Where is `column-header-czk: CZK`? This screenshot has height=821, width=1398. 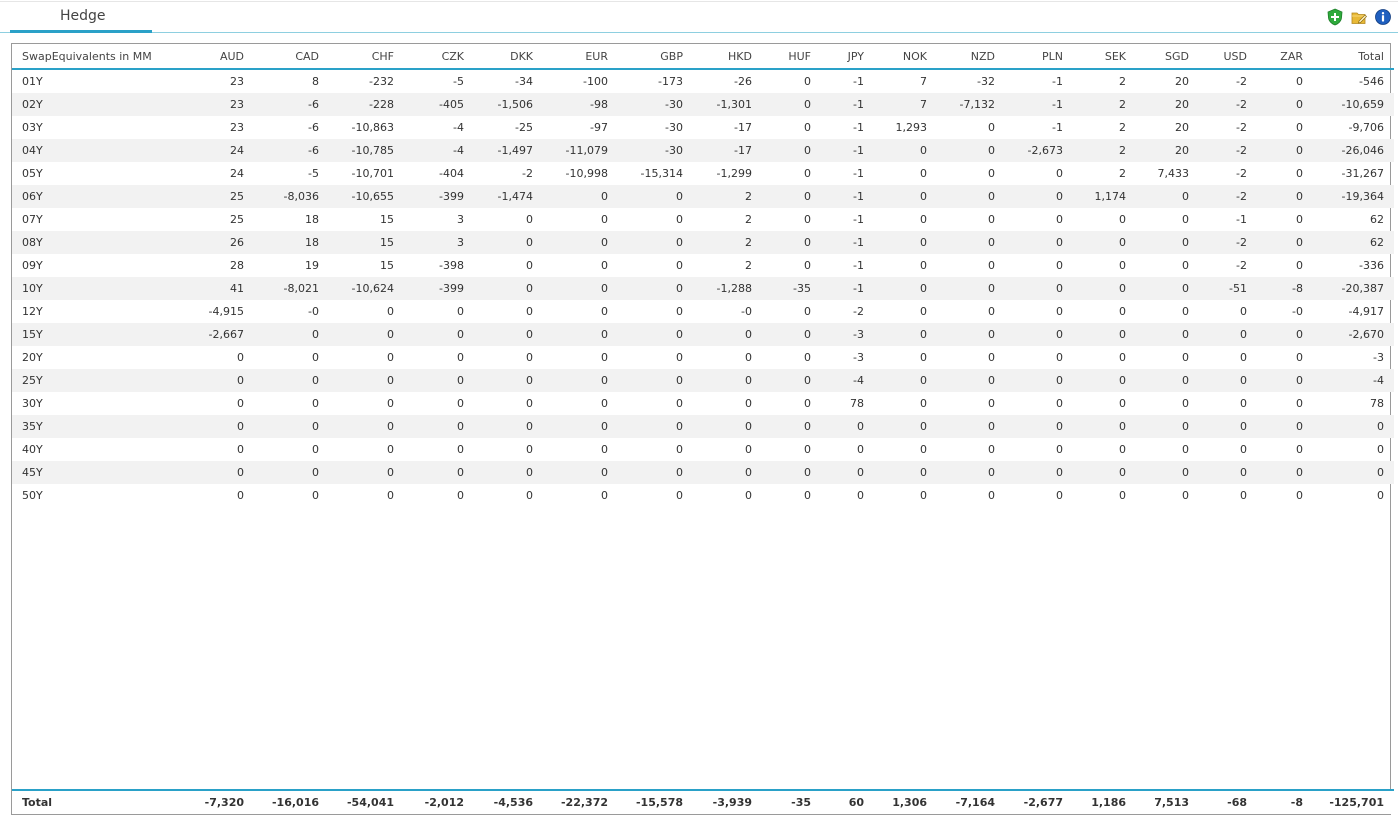 column-header-czk: CZK is located at coordinates (439, 57).